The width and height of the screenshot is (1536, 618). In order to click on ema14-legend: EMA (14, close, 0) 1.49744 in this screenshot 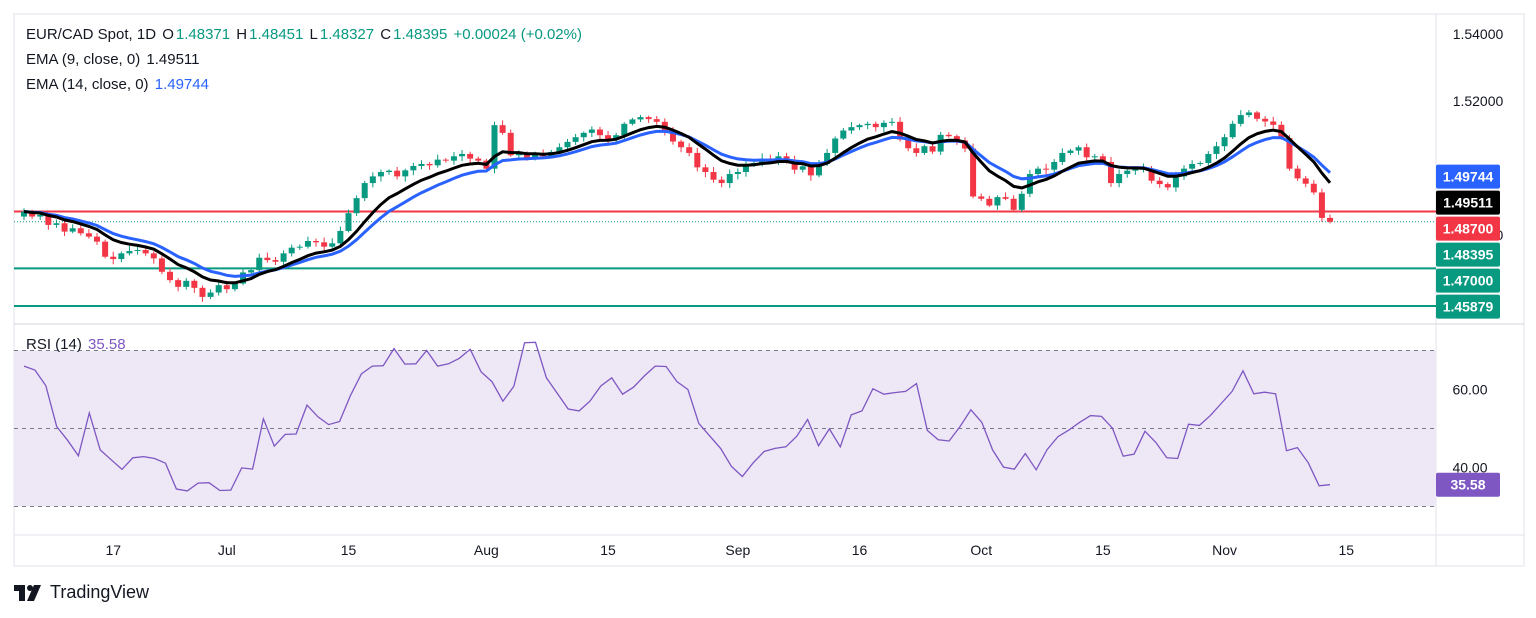, I will do `click(118, 84)`.